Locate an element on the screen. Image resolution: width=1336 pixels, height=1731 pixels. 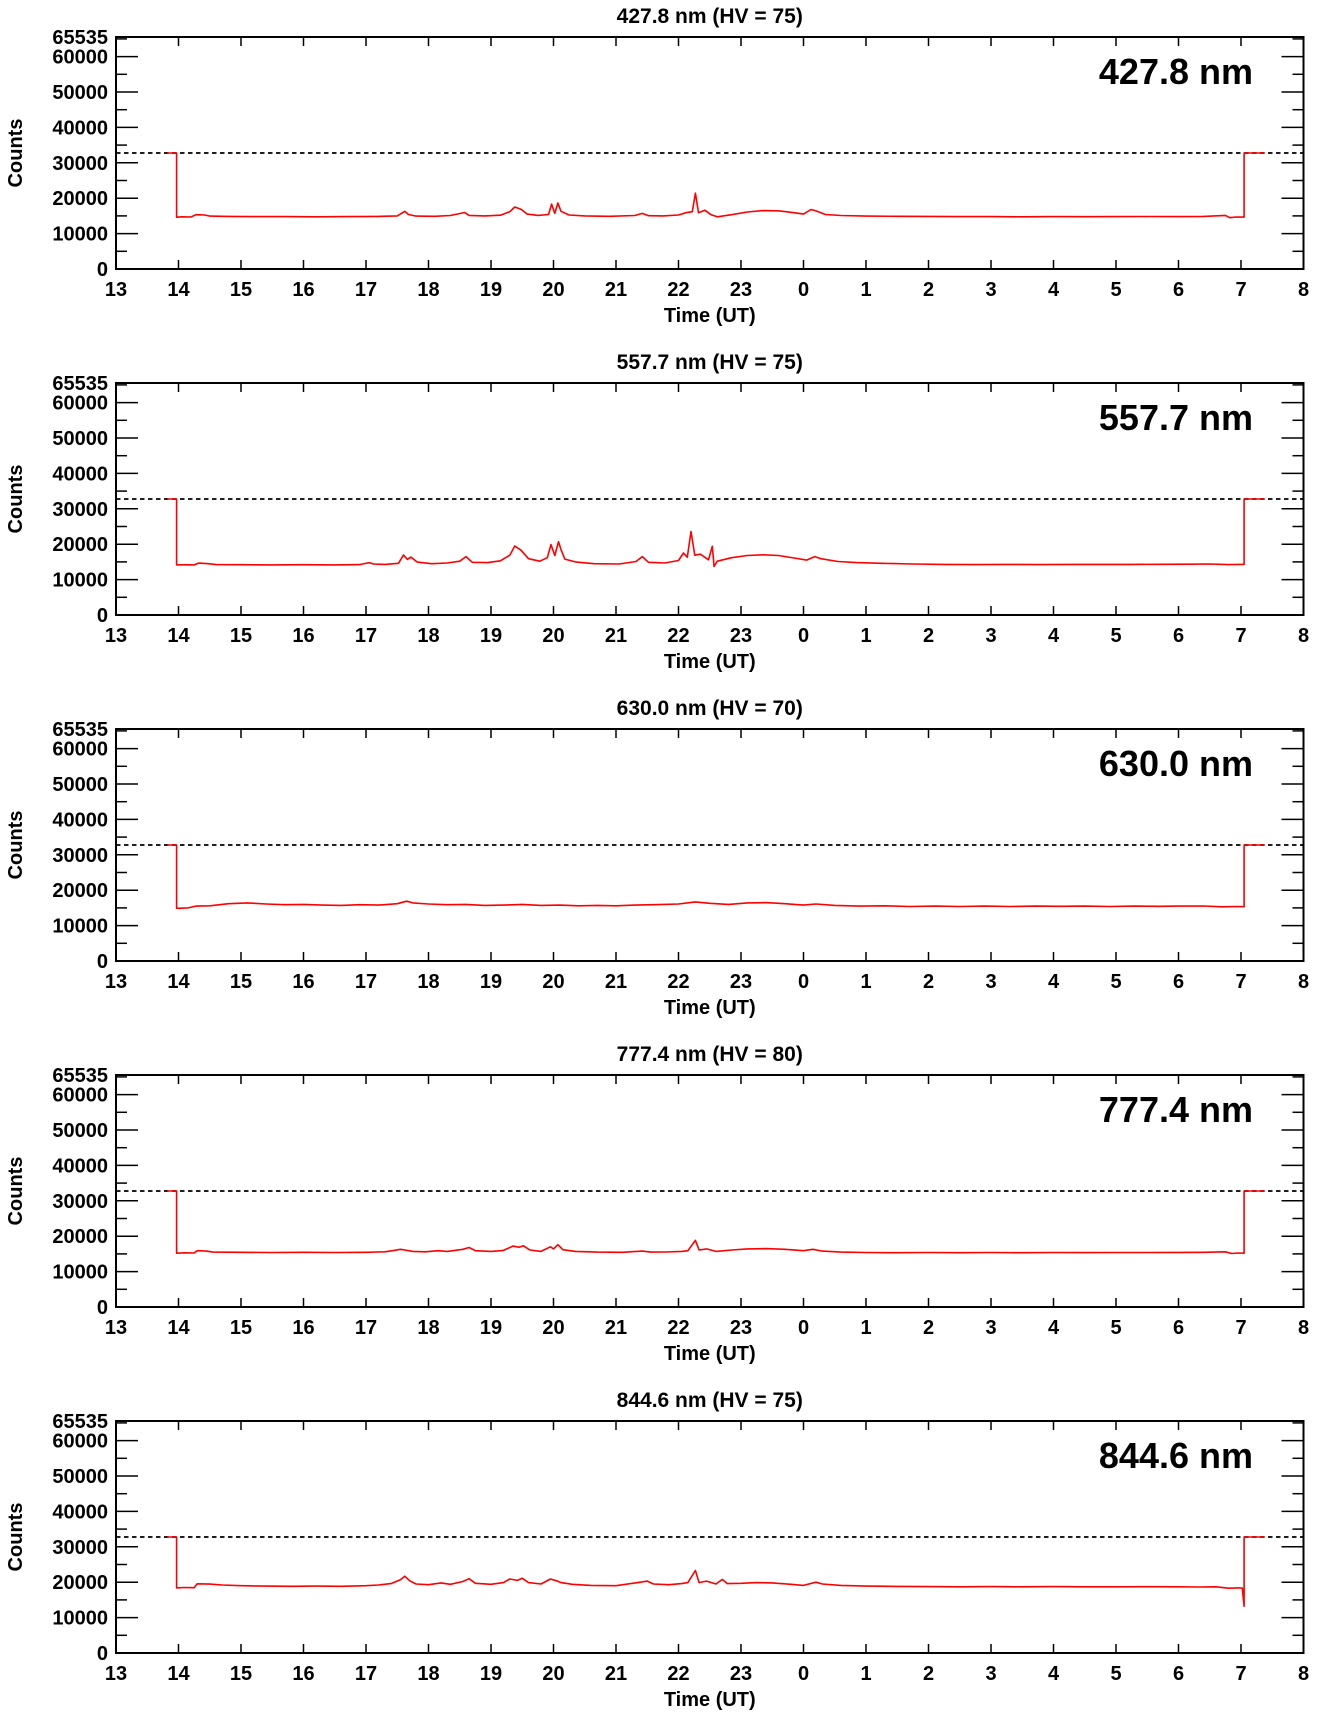
y-tick-label: 65535 is located at coordinates (80, 1076).